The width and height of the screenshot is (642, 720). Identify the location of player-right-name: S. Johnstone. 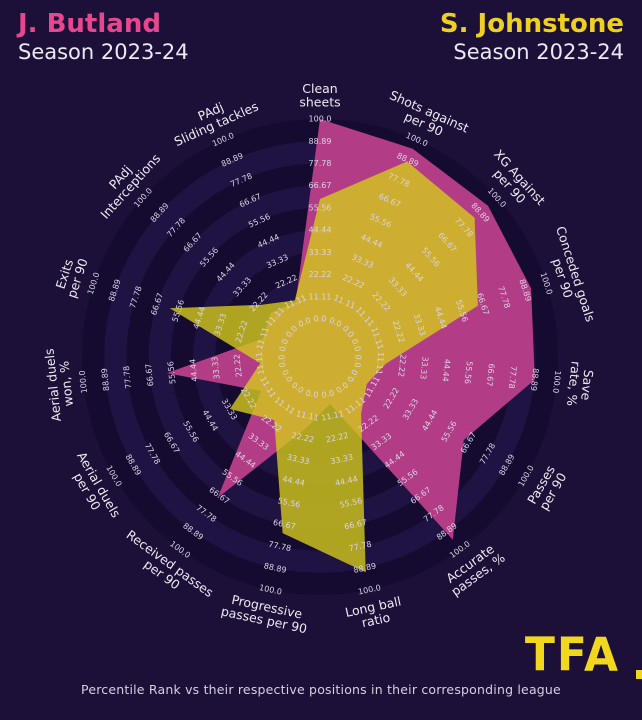
(531, 24).